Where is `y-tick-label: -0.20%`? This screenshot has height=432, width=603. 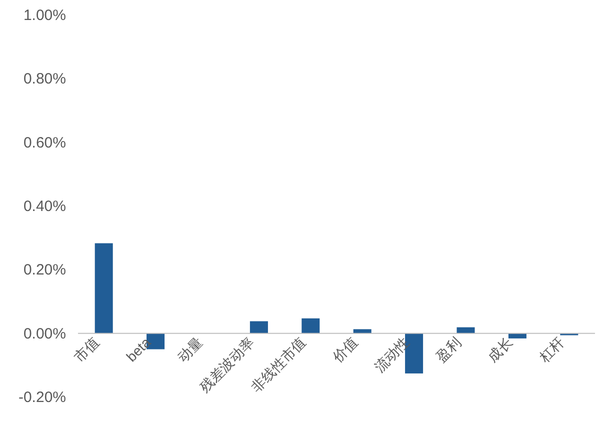
y-tick-label: -0.20% is located at coordinates (42, 397).